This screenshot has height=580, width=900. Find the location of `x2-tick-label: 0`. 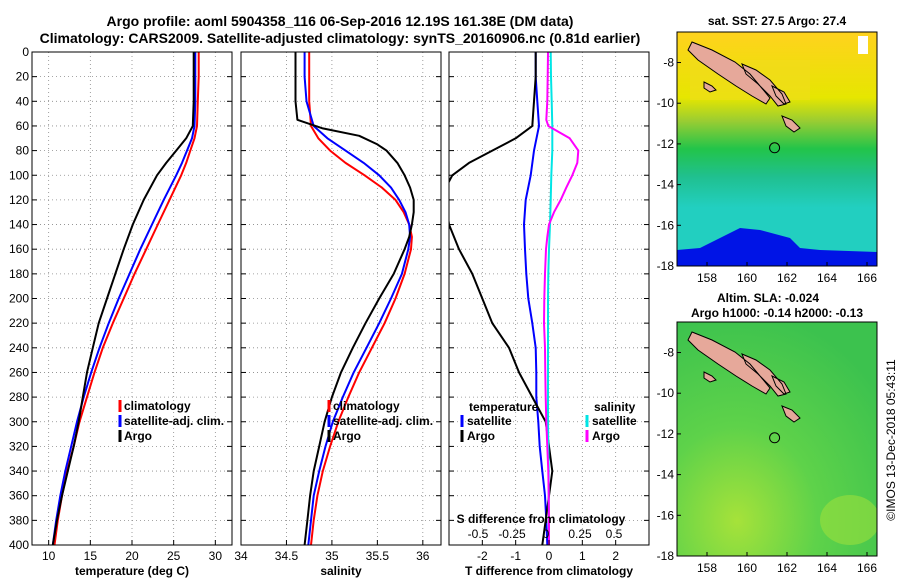

x2-tick-label: 0 is located at coordinates (546, 534).